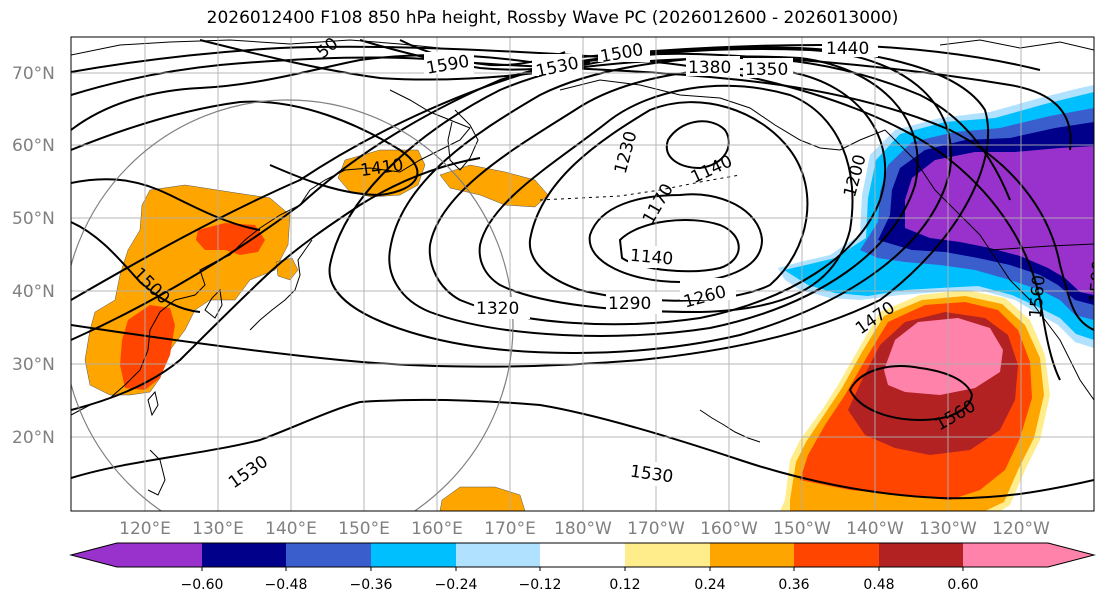  What do you see at coordinates (156, 472) in the screenshot?
I see `coast-philippines` at bounding box center [156, 472].